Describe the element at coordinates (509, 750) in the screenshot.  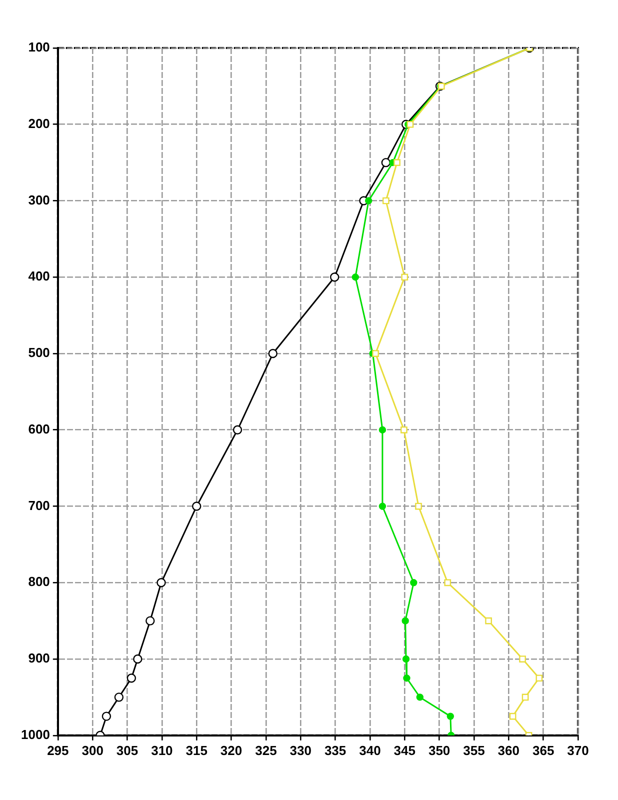
I see `x-tick-label: 360` at that location.